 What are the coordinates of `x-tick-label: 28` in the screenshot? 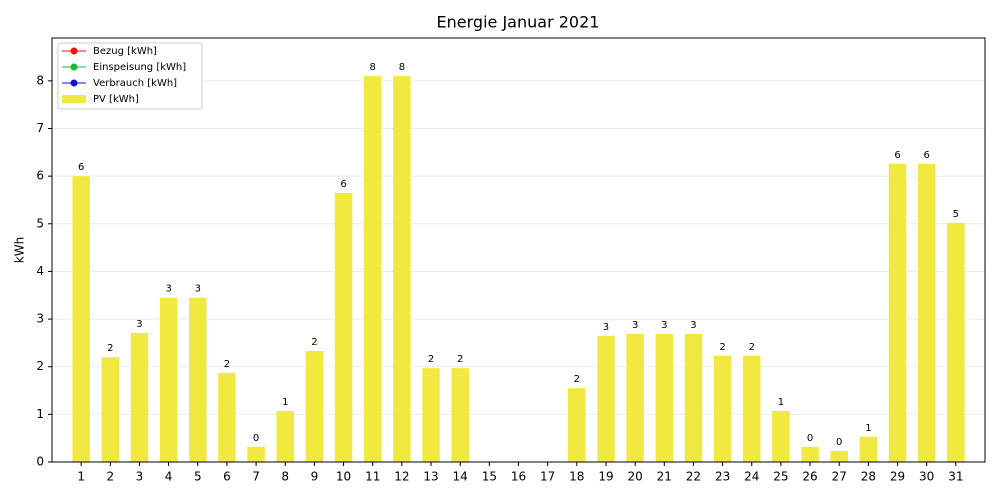 It's located at (868, 477).